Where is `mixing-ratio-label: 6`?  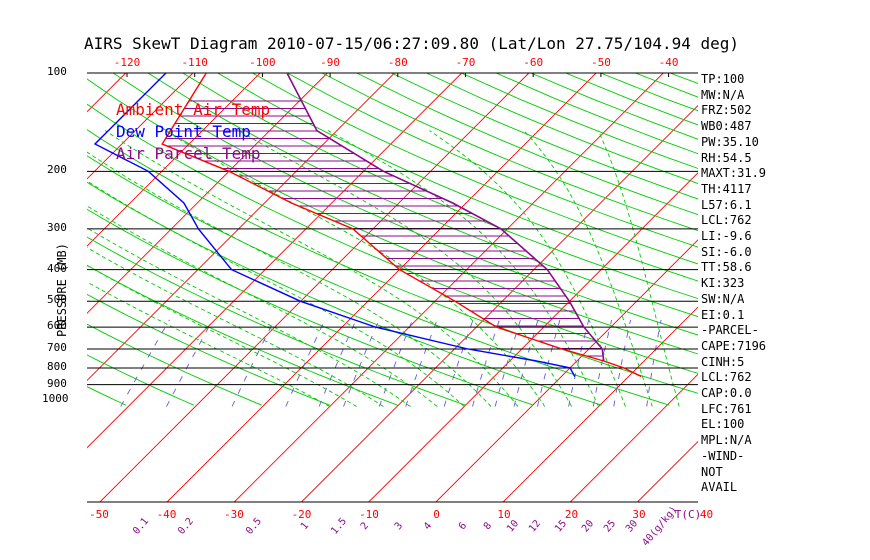
mixing-ratio-label: 6 is located at coordinates (463, 527).